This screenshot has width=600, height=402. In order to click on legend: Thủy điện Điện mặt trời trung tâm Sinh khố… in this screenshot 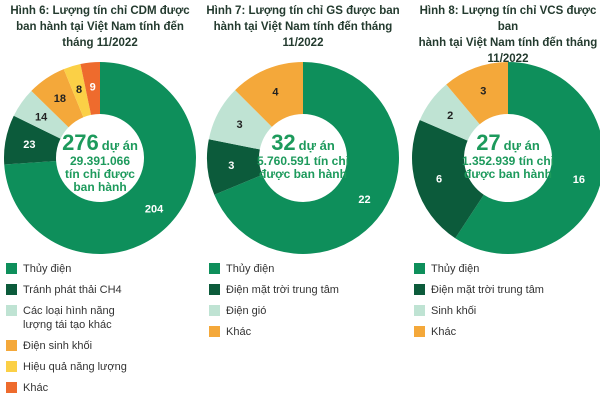, I will do `click(507, 304)`.